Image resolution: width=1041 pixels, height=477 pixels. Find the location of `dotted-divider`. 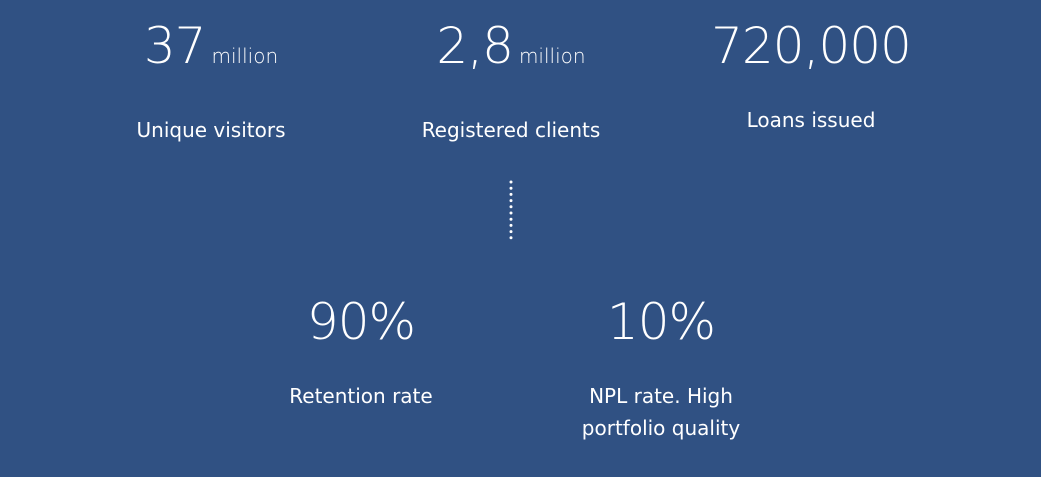

dotted-divider is located at coordinates (511, 210).